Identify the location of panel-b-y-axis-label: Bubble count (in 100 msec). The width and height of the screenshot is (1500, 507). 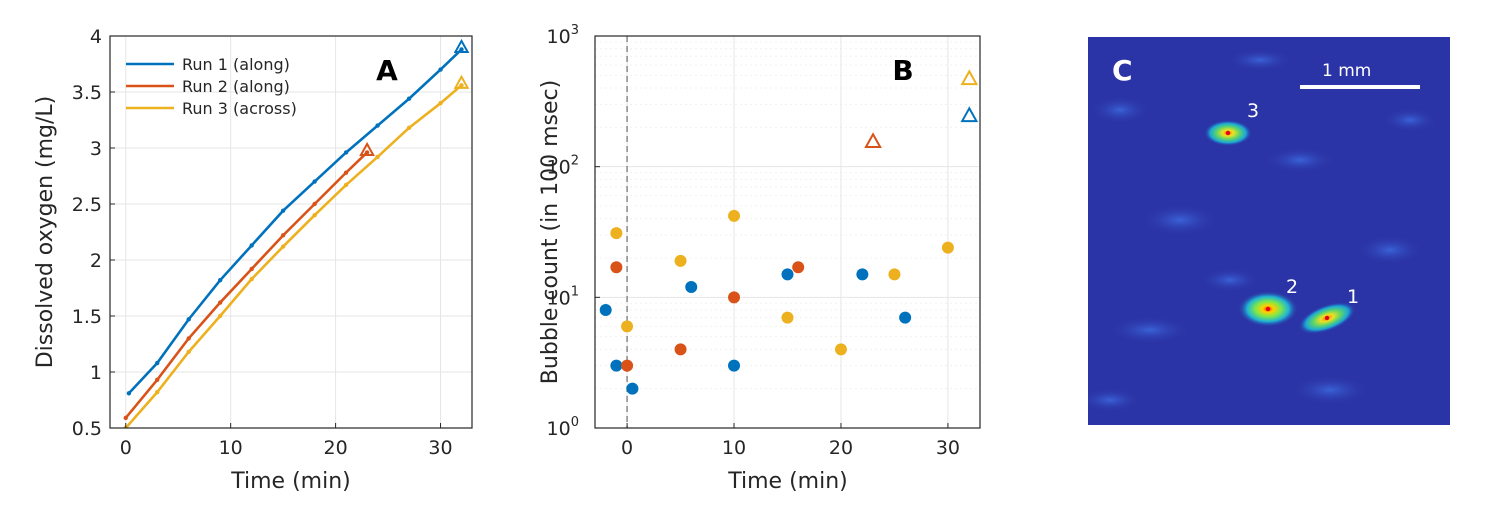
(550, 232).